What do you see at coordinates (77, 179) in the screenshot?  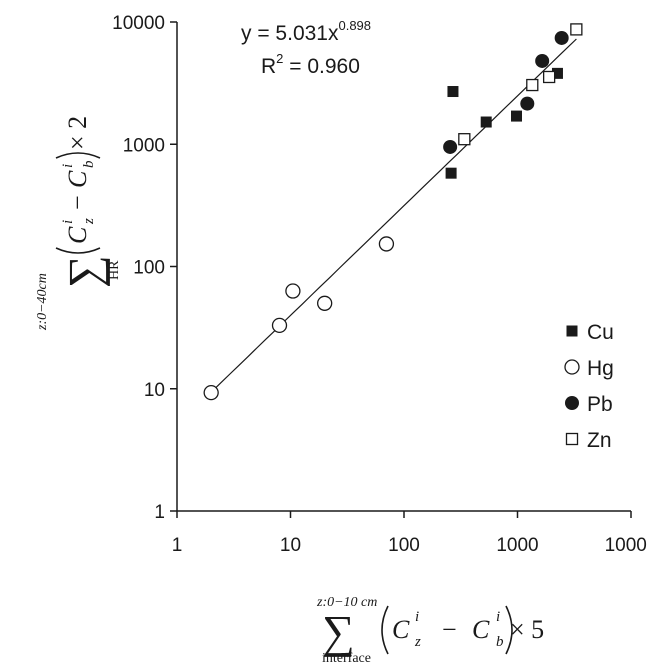 I see `y-label-cb: C` at bounding box center [77, 179].